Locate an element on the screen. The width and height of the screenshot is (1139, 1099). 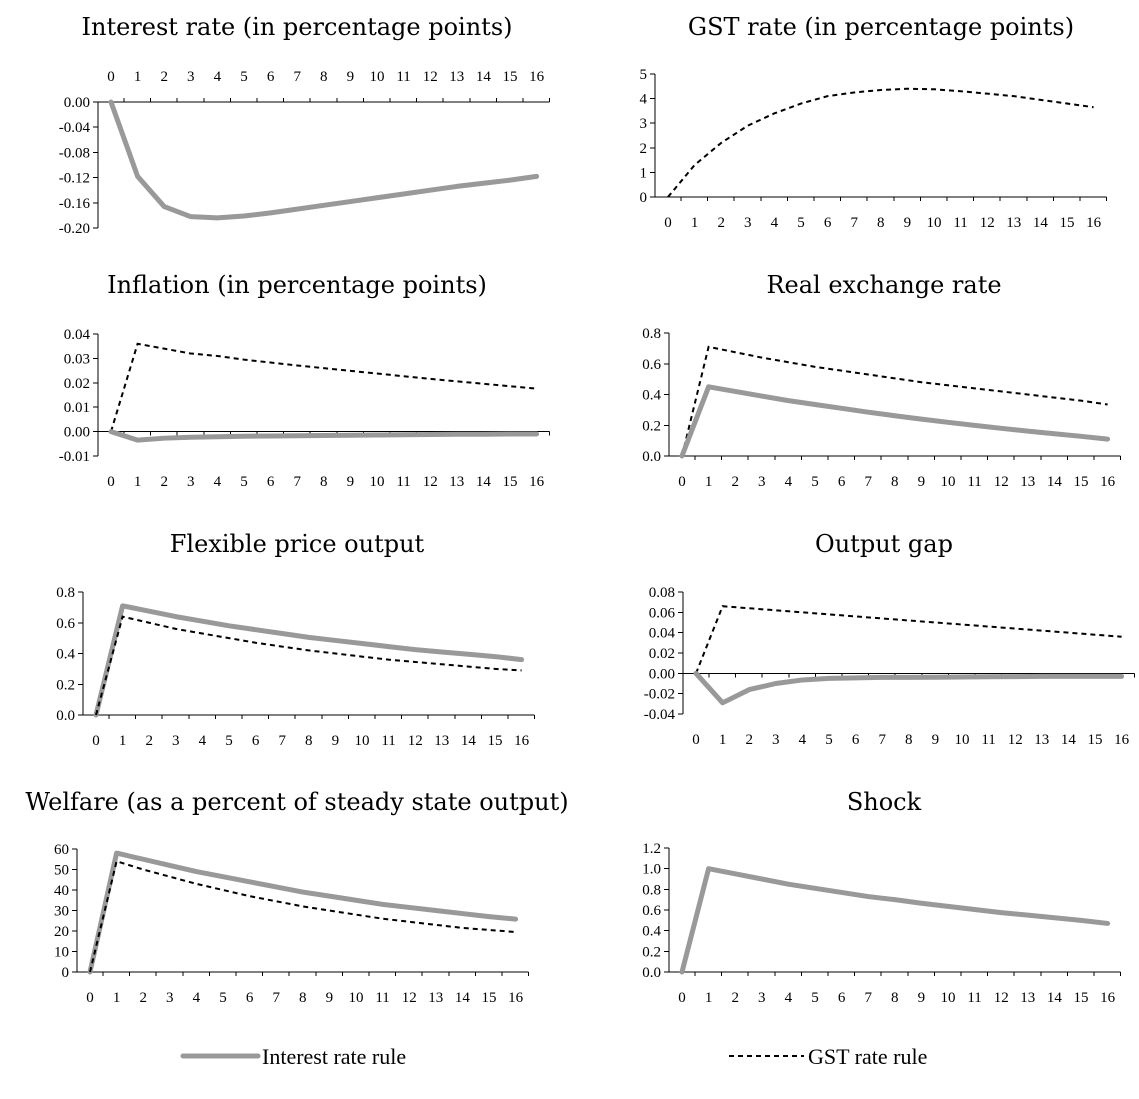
legend: Interest rate rule GST rate rule is located at coordinates (553, 1056).